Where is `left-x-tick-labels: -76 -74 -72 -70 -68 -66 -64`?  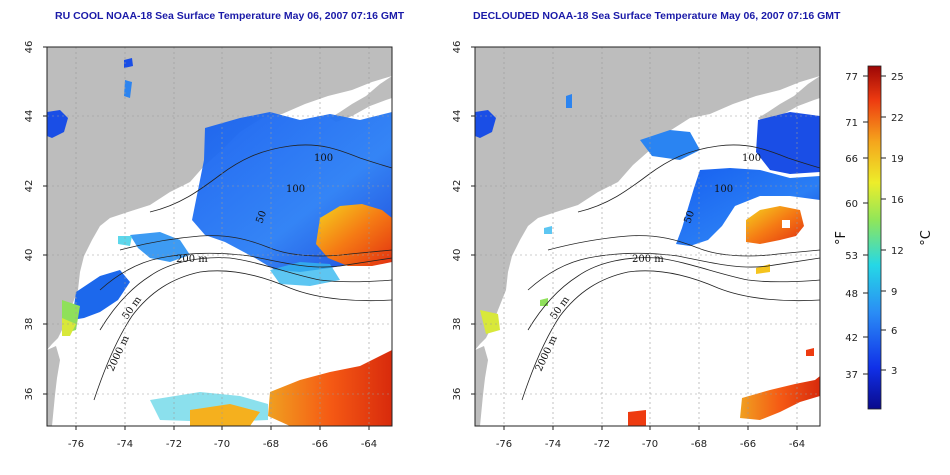
left-x-tick-labels: -76 -74 -72 -70 -68 -66 -64 is located at coordinates (222, 444).